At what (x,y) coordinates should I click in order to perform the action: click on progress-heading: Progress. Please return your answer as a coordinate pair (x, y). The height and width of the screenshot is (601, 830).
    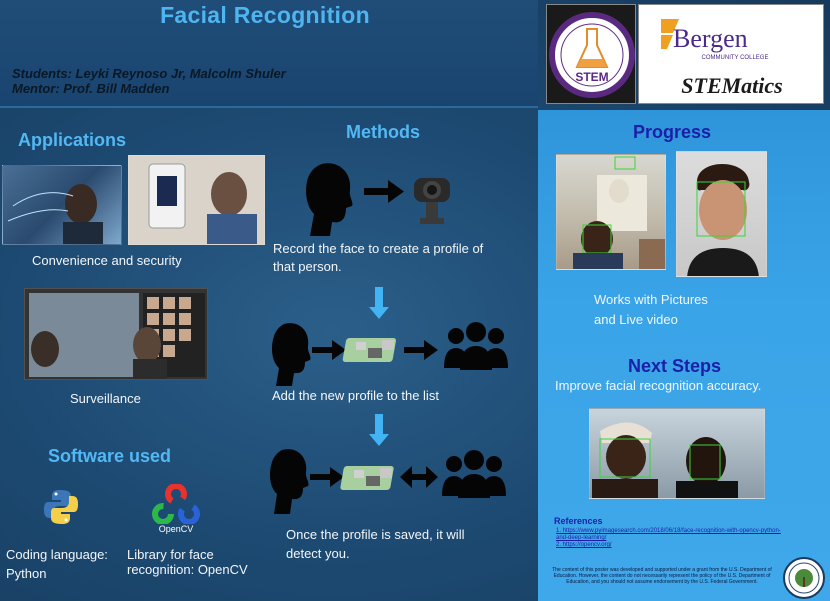
    Looking at the image, I should click on (672, 132).